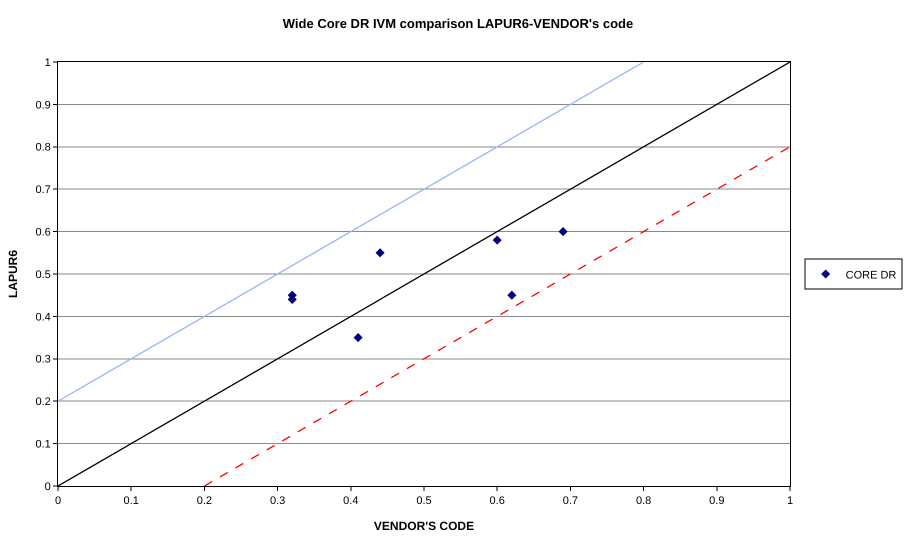 The width and height of the screenshot is (916, 543). I want to click on y-tick-label: 0.5, so click(43, 274).